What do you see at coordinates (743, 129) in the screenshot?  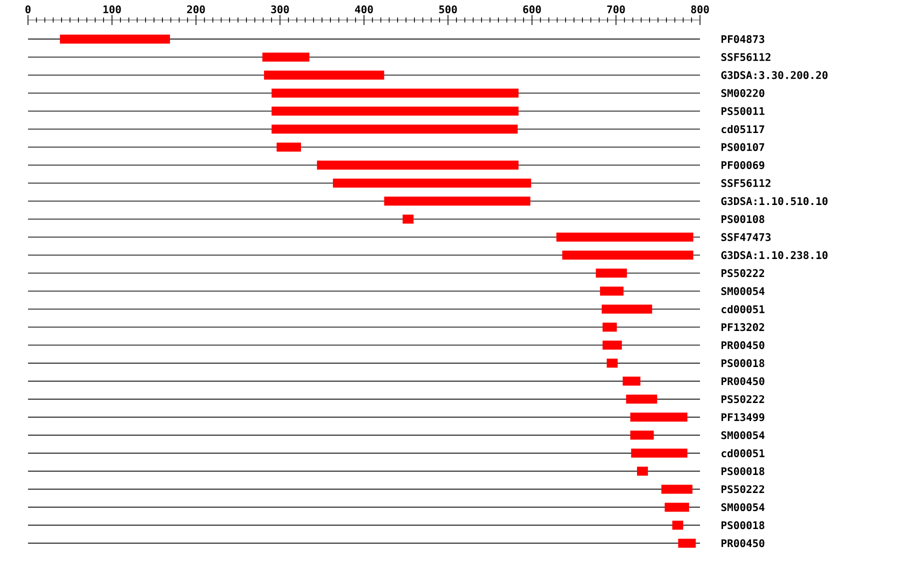 I see `y-tick-label: cd05117` at bounding box center [743, 129].